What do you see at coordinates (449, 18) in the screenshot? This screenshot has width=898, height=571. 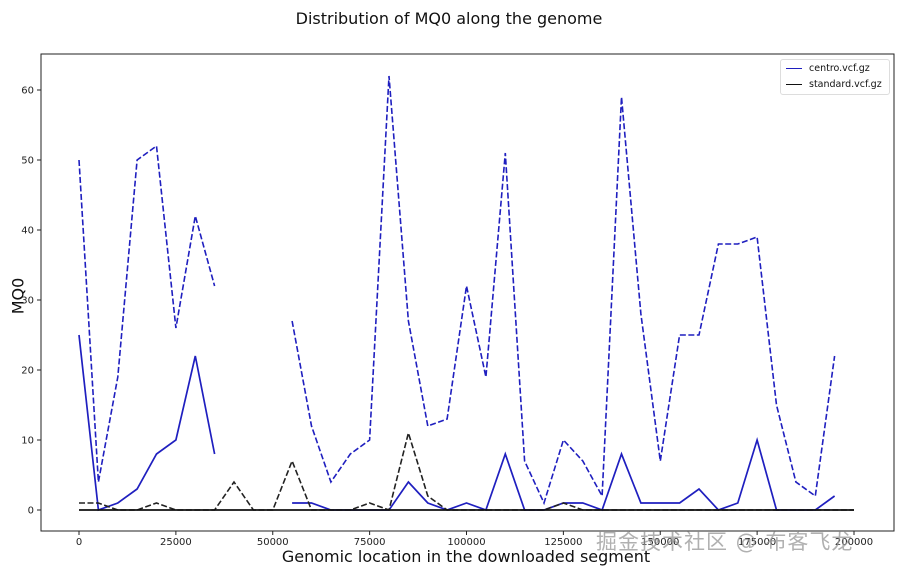 I see `chart-title: Distribution of MQ0 along the genome` at bounding box center [449, 18].